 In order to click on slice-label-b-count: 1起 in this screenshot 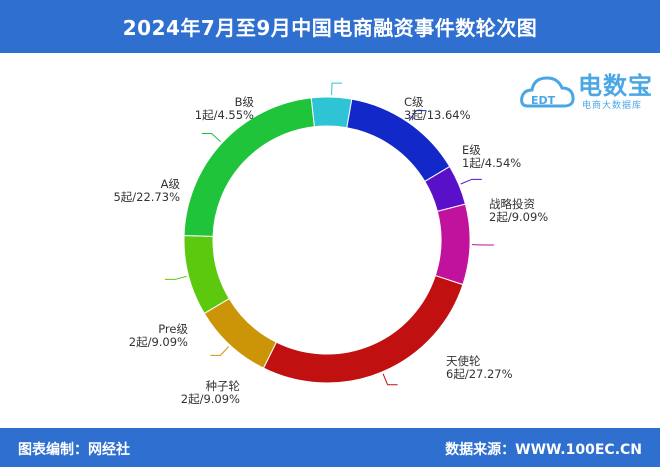, I will do `click(204, 115)`.